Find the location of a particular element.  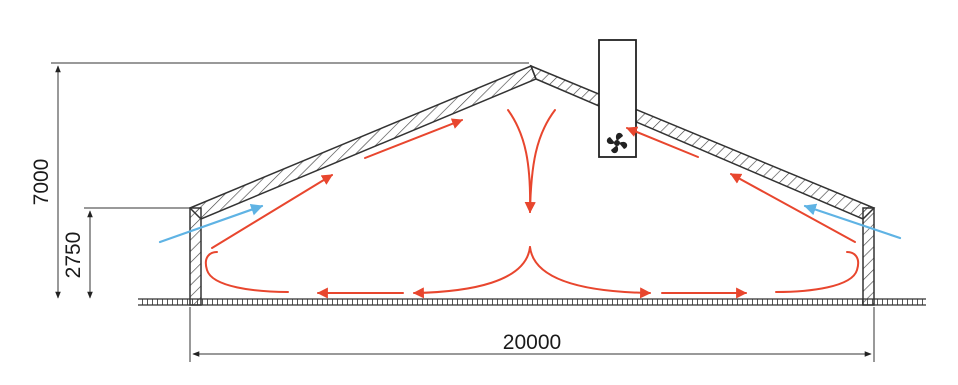

dimension-total-height: 7000 is located at coordinates (41, 182).